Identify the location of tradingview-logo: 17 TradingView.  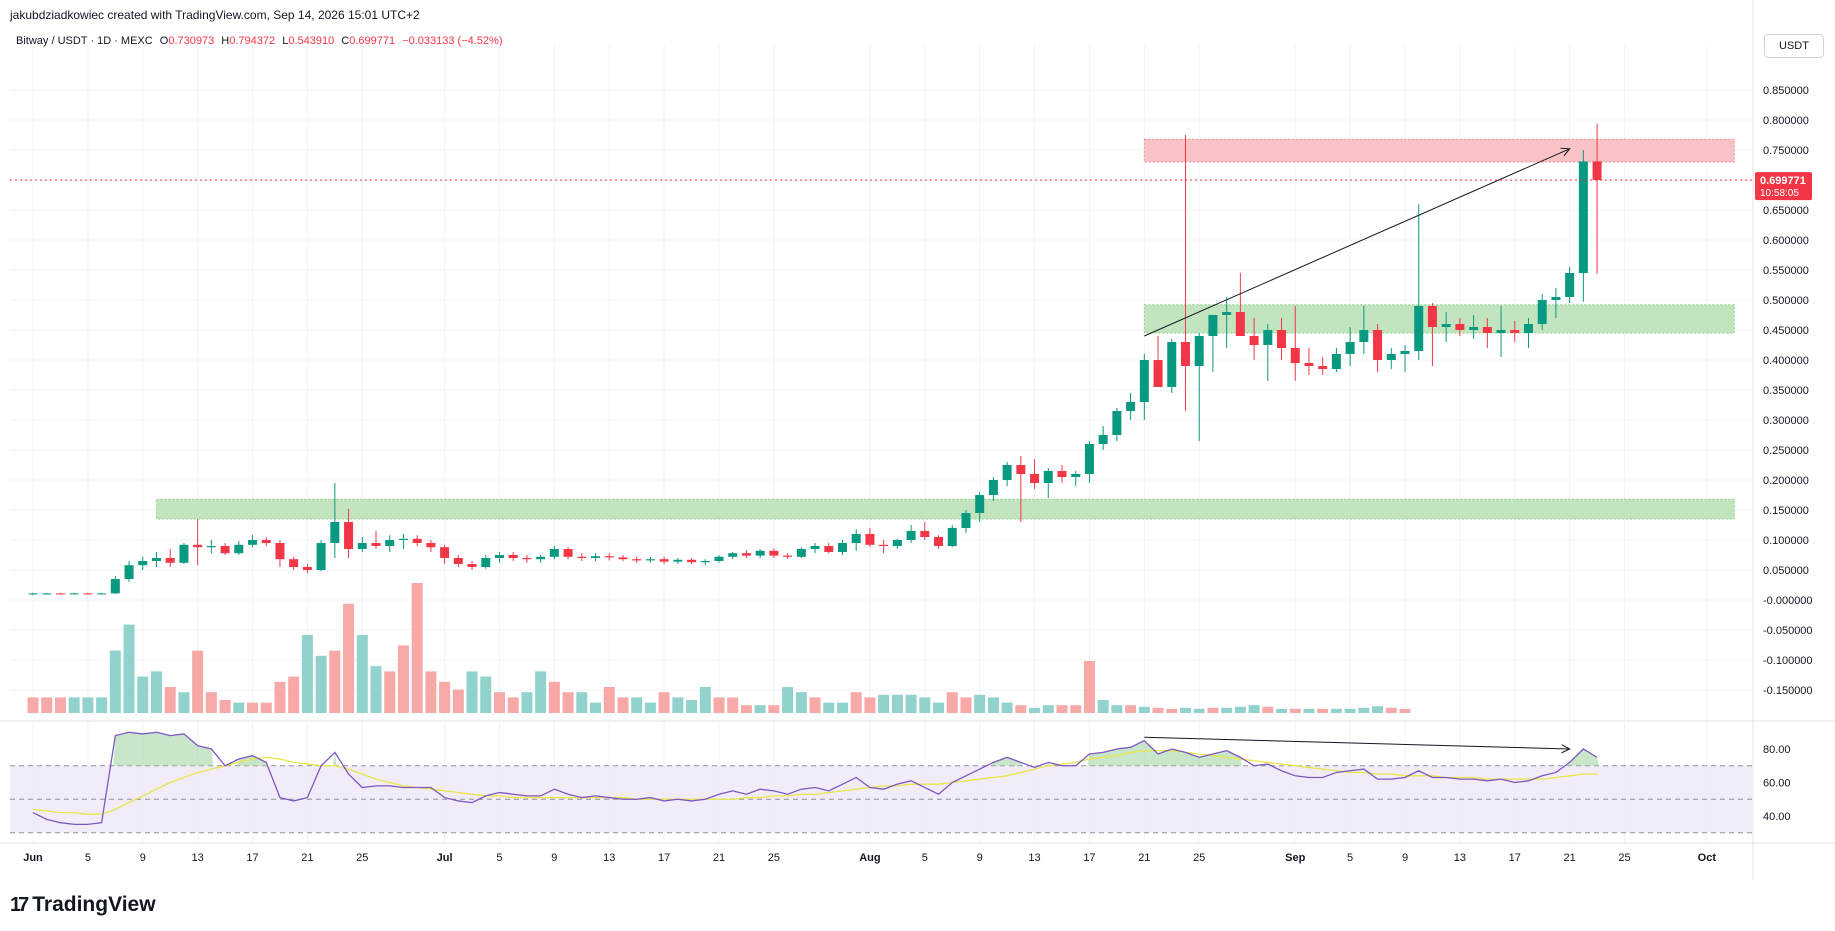
(83, 905).